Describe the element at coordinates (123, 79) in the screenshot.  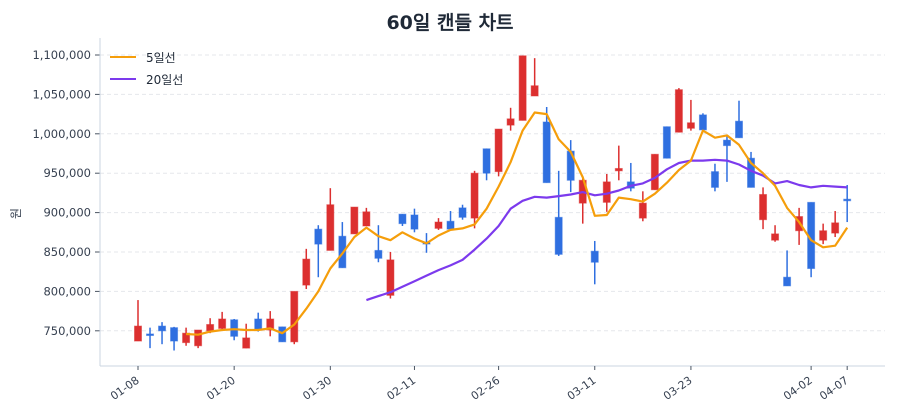
I see `legend-swatch-ma20-icon` at that location.